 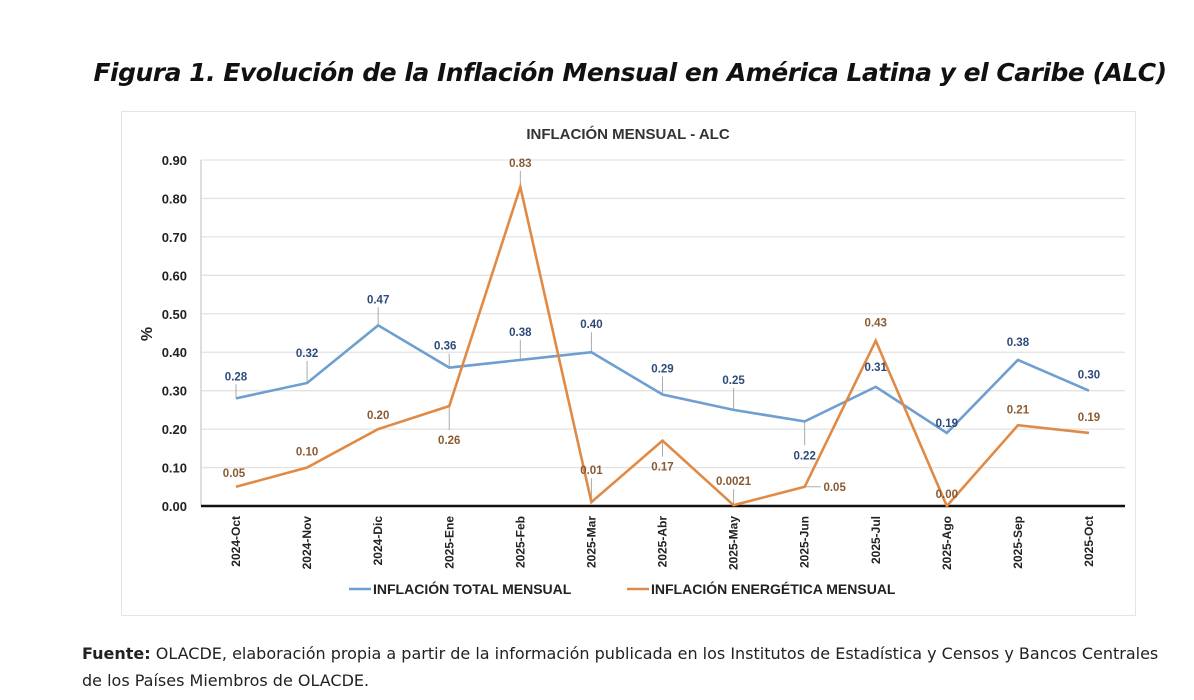 I want to click on x-tick-label: 2024-Oct, so click(x=236, y=541).